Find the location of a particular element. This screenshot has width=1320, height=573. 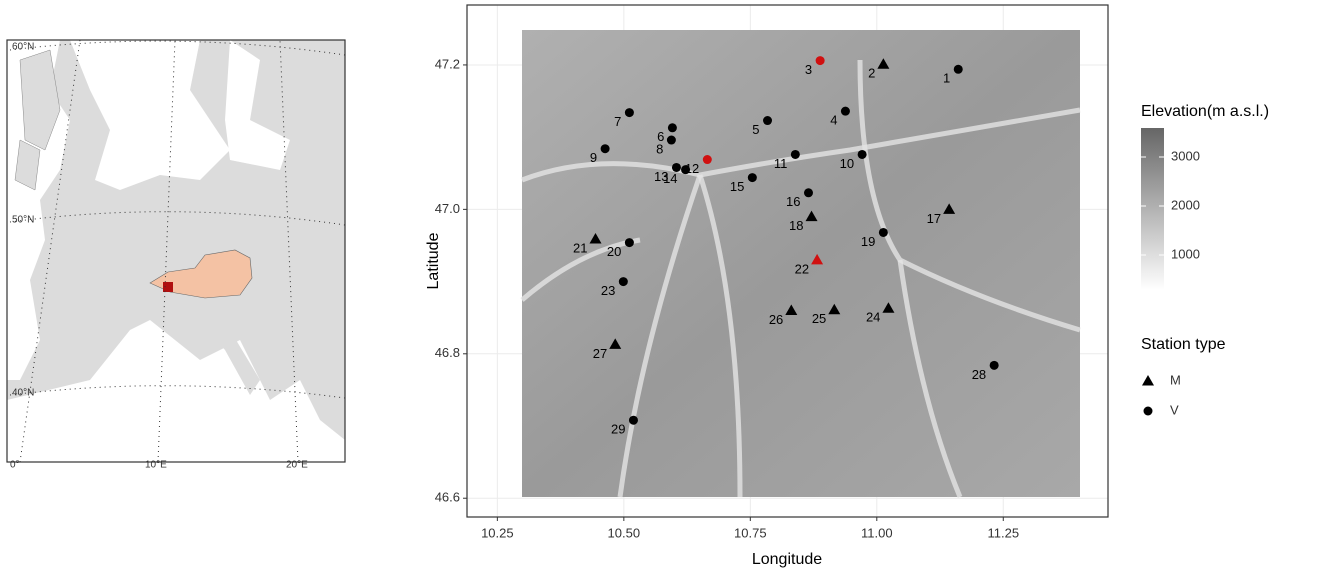

point-label: 19 is located at coordinates (868, 241).